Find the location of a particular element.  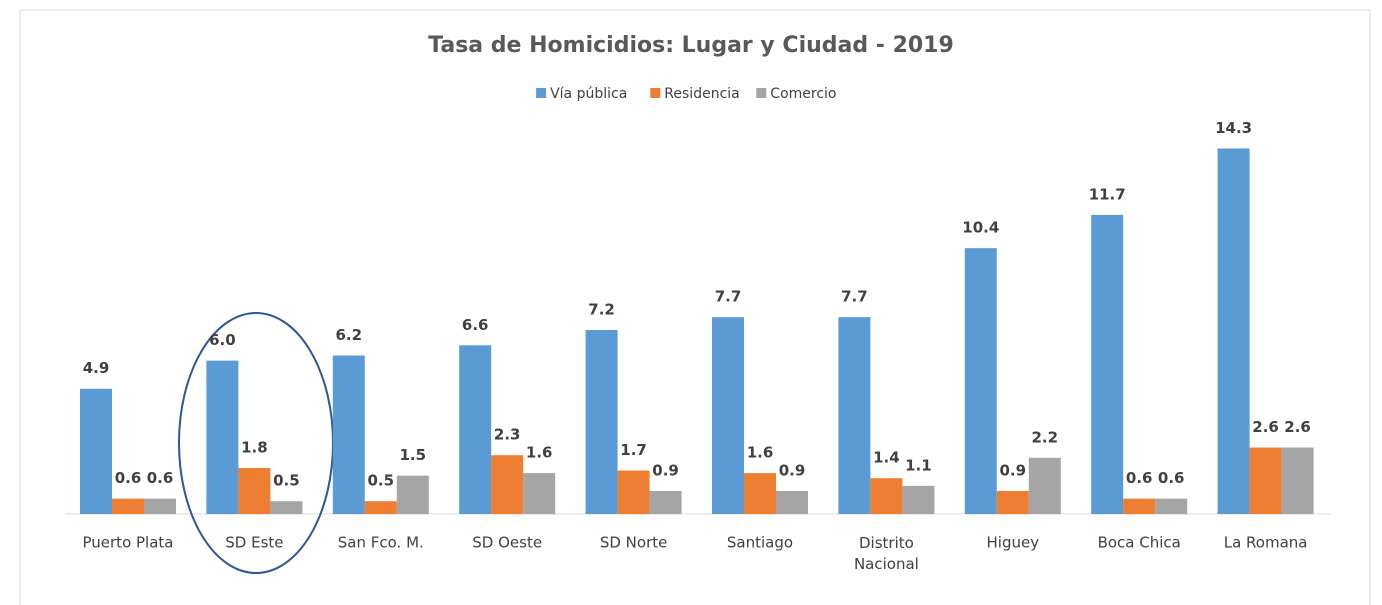

data-label: 1.7 is located at coordinates (633, 450).